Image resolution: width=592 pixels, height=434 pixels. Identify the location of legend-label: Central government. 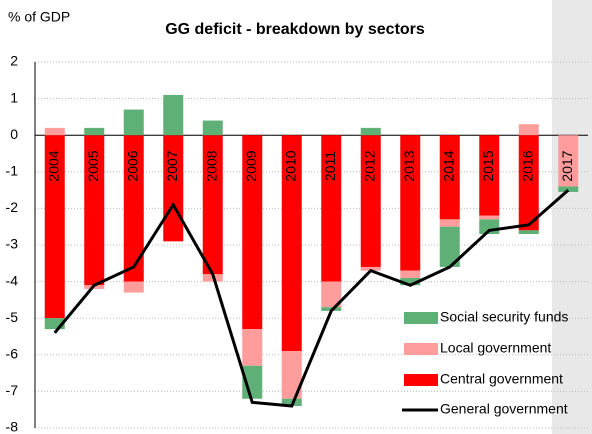
(501, 379).